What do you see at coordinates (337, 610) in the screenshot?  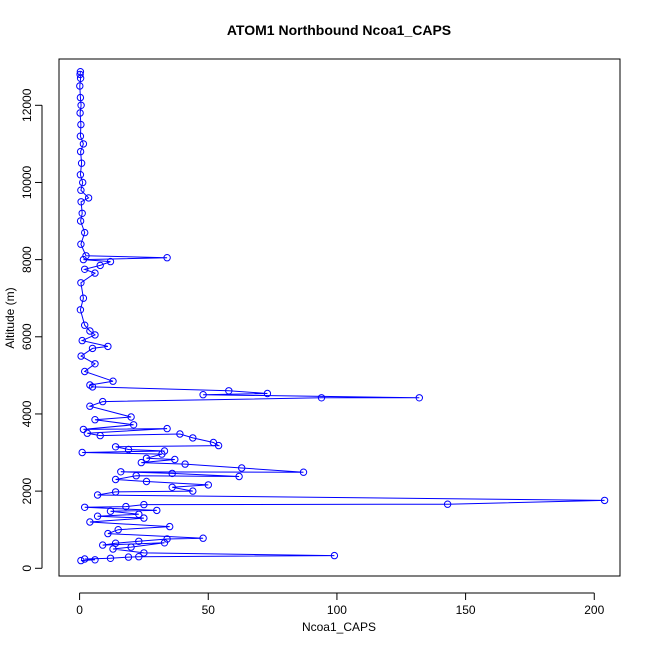 I see `x-tick-label: 100` at bounding box center [337, 610].